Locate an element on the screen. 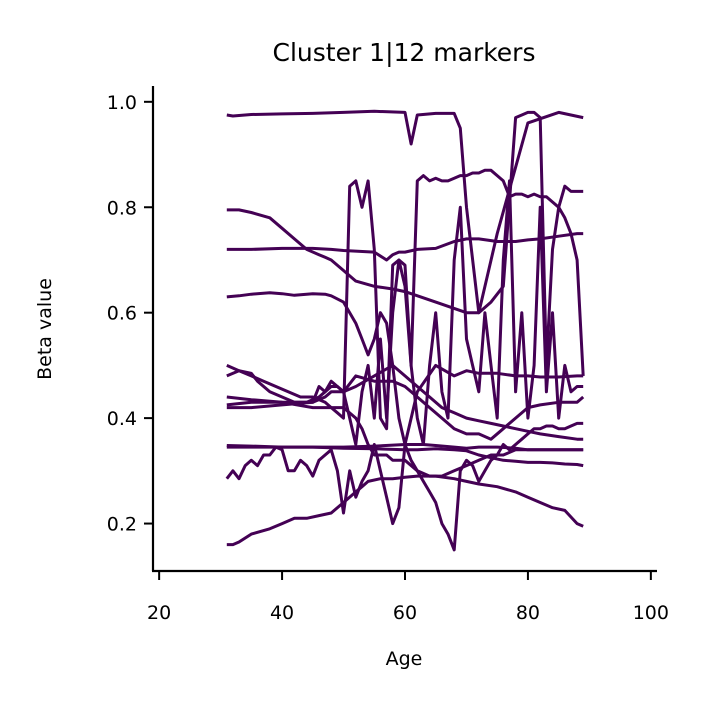 The width and height of the screenshot is (708, 708). y-tick-label: 0.8 is located at coordinates (122, 208).